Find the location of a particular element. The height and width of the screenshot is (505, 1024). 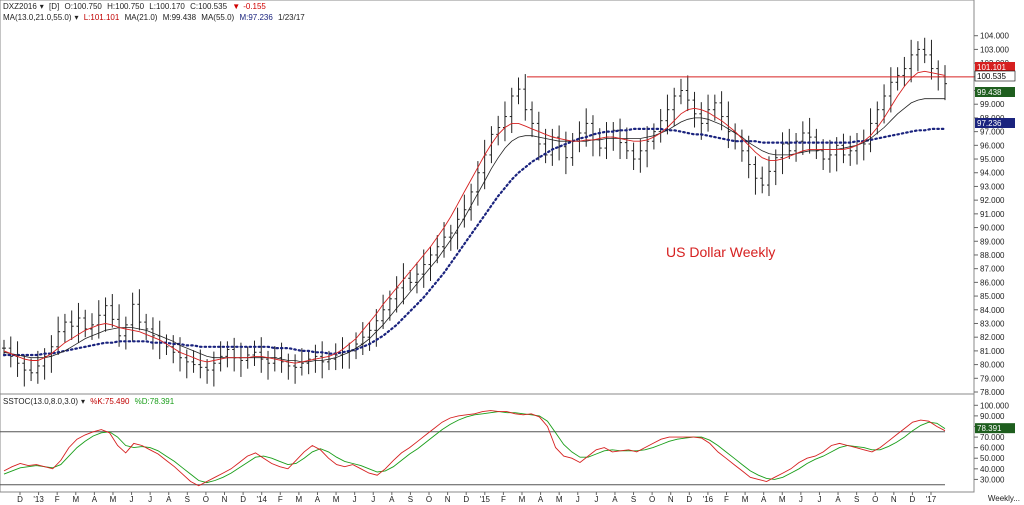

price-tick-label: 91.000 is located at coordinates (992, 214).